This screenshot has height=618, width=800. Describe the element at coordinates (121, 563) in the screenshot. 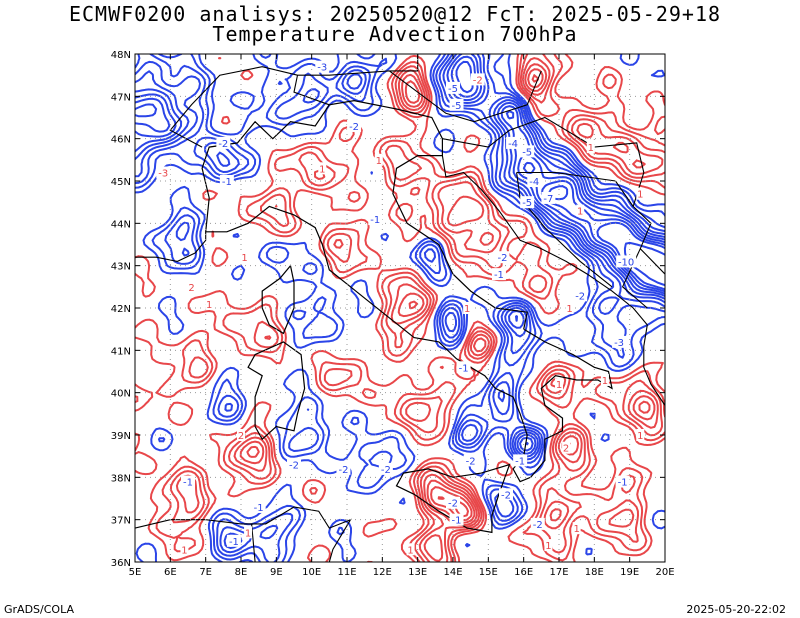

I see `lat-tick-label: 36N` at that location.